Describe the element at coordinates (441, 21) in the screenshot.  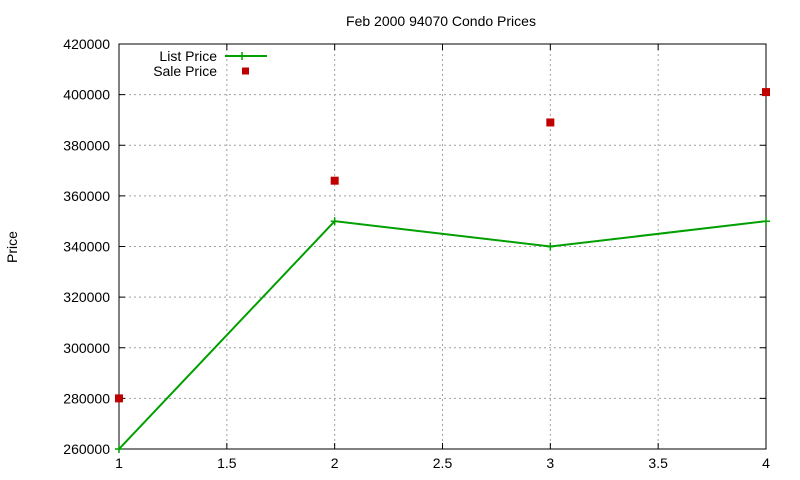
I see `chart-title: Feb 2000 94070 Condo Prices` at that location.